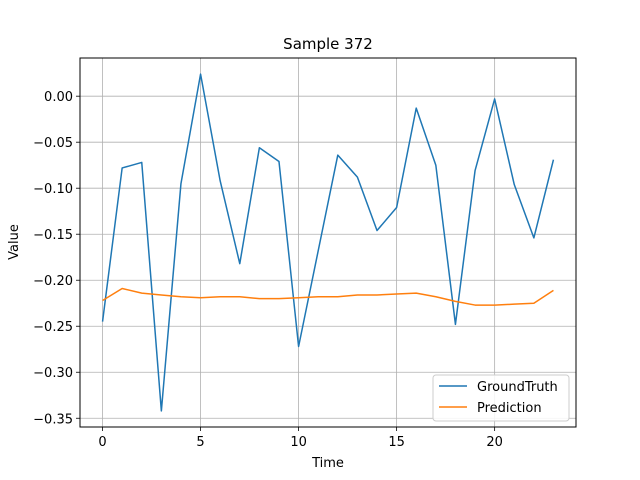 The image size is (640, 480). I want to click on legend: GroundTruth Prediction, so click(501, 398).